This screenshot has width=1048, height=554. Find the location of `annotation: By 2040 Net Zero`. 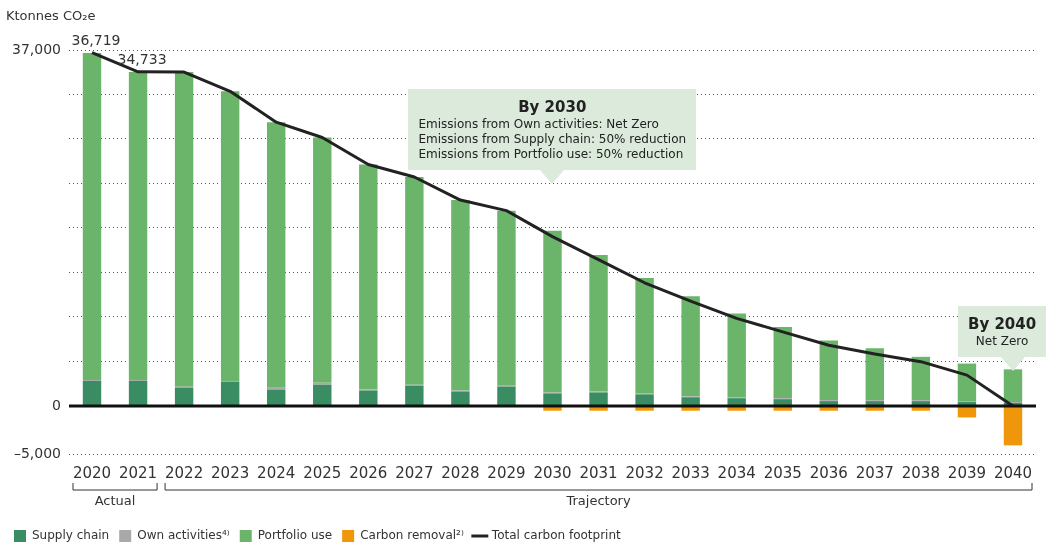

annotation: By 2040 Net Zero is located at coordinates (1002, 331).